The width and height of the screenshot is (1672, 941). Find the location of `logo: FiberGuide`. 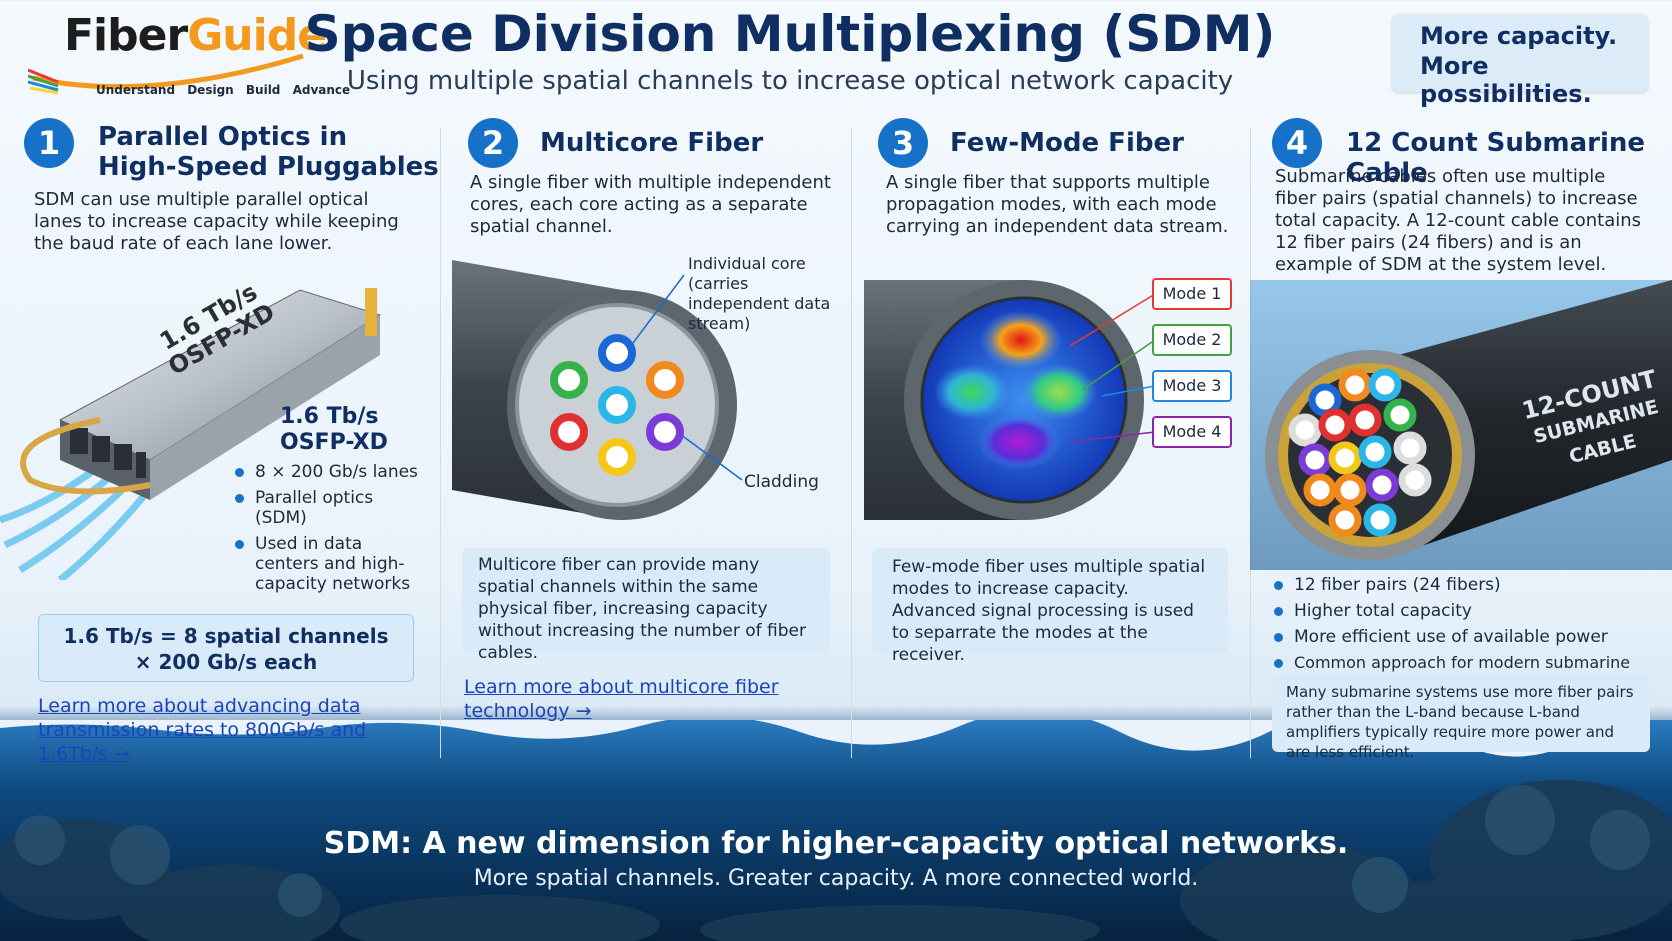

logo: FiberGuide is located at coordinates (195, 35).